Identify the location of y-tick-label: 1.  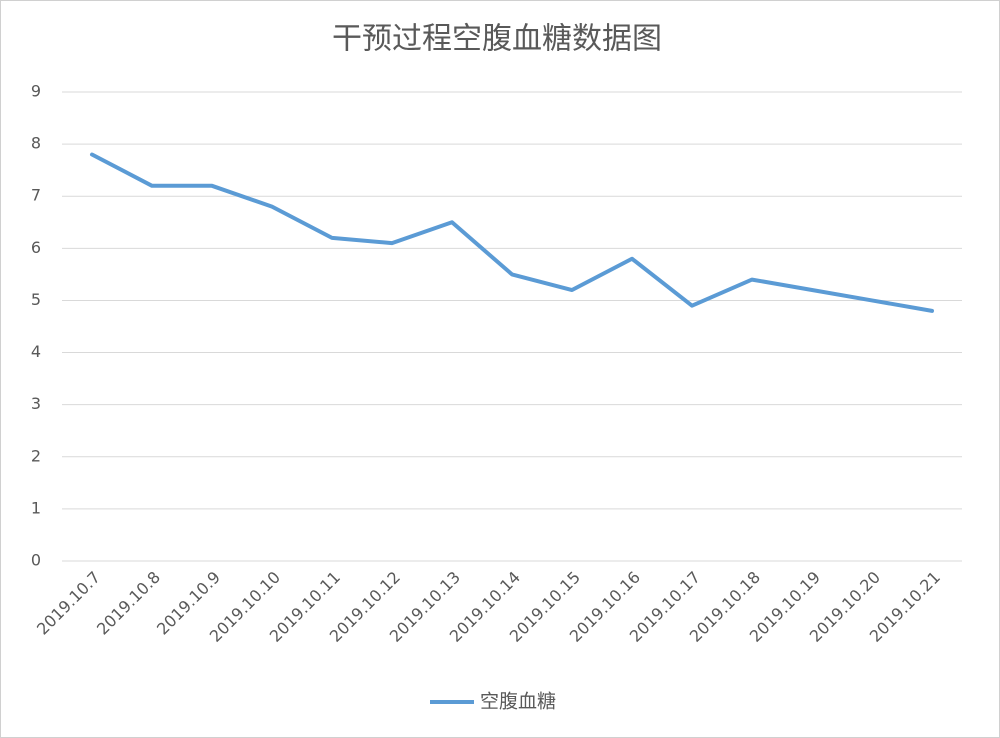
(36, 507).